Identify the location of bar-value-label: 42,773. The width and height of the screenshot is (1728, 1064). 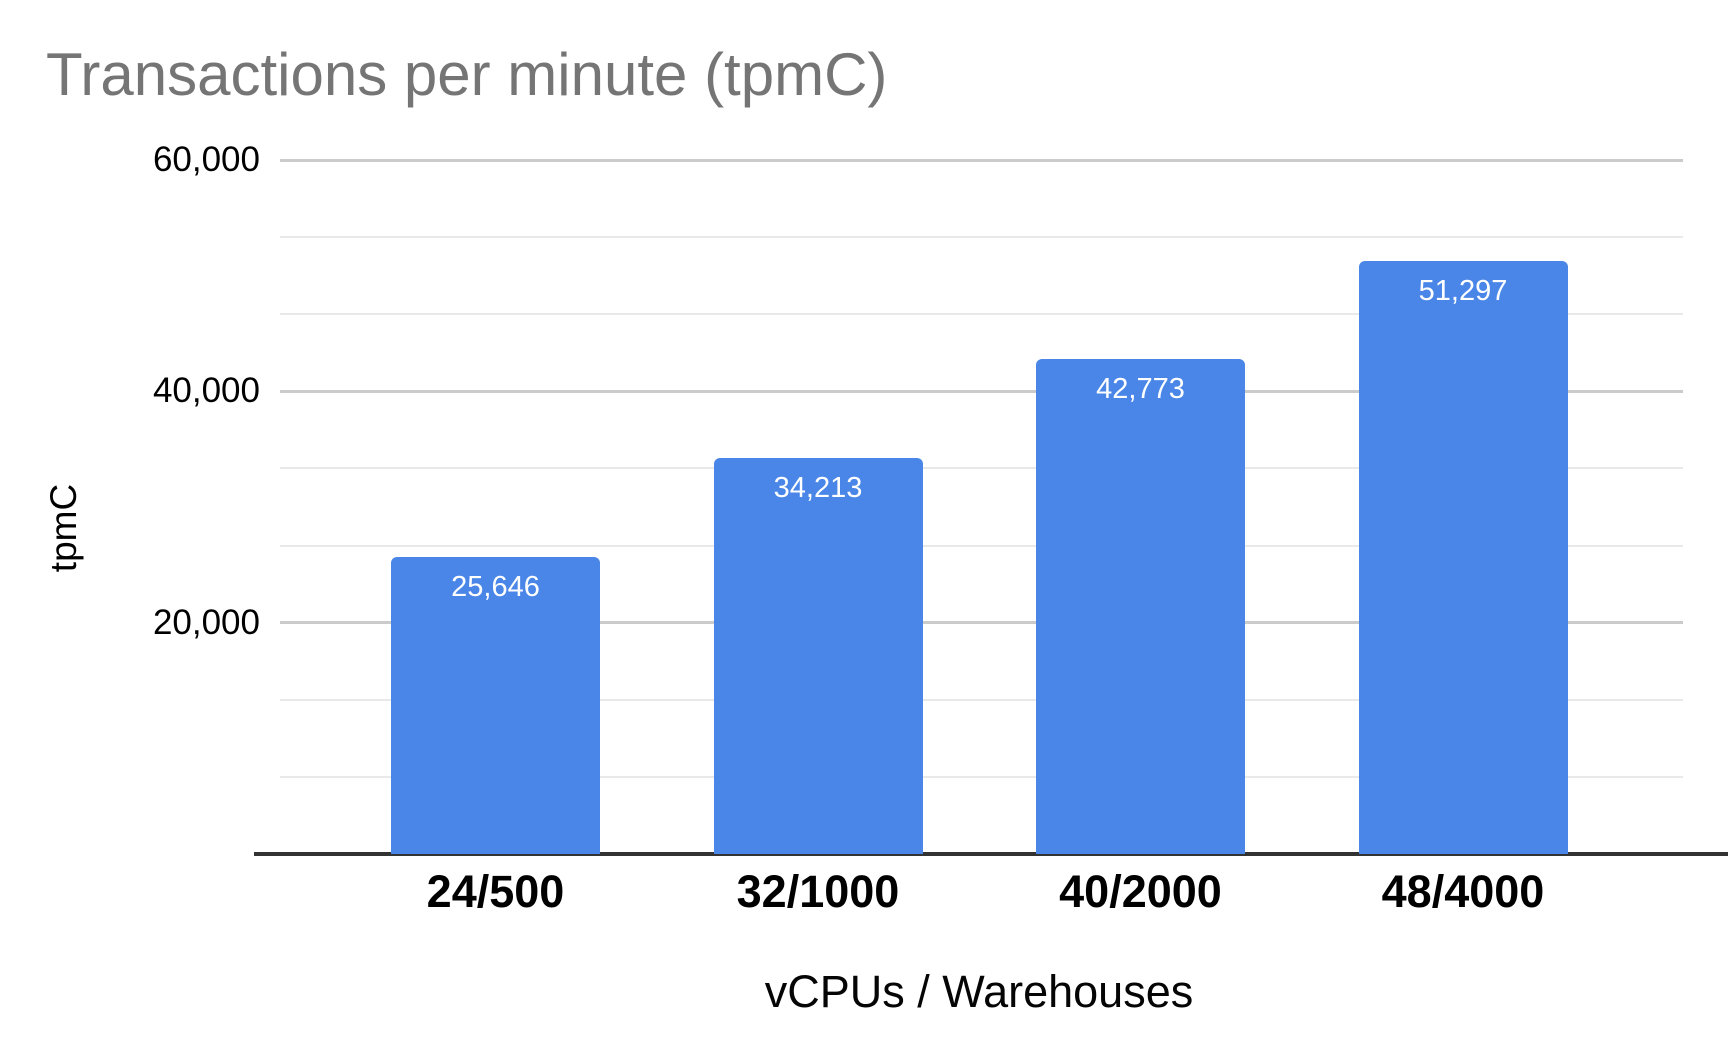
(1140, 389).